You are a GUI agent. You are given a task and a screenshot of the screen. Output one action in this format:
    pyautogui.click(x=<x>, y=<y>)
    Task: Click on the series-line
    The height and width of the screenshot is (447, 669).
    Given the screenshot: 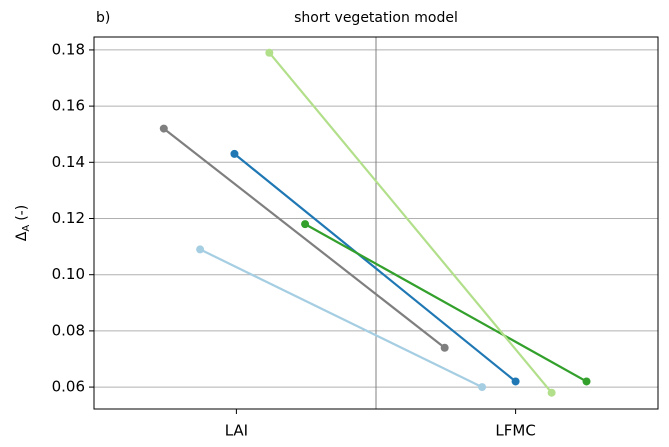 What is the action you would take?
    pyautogui.click(x=341, y=318)
    